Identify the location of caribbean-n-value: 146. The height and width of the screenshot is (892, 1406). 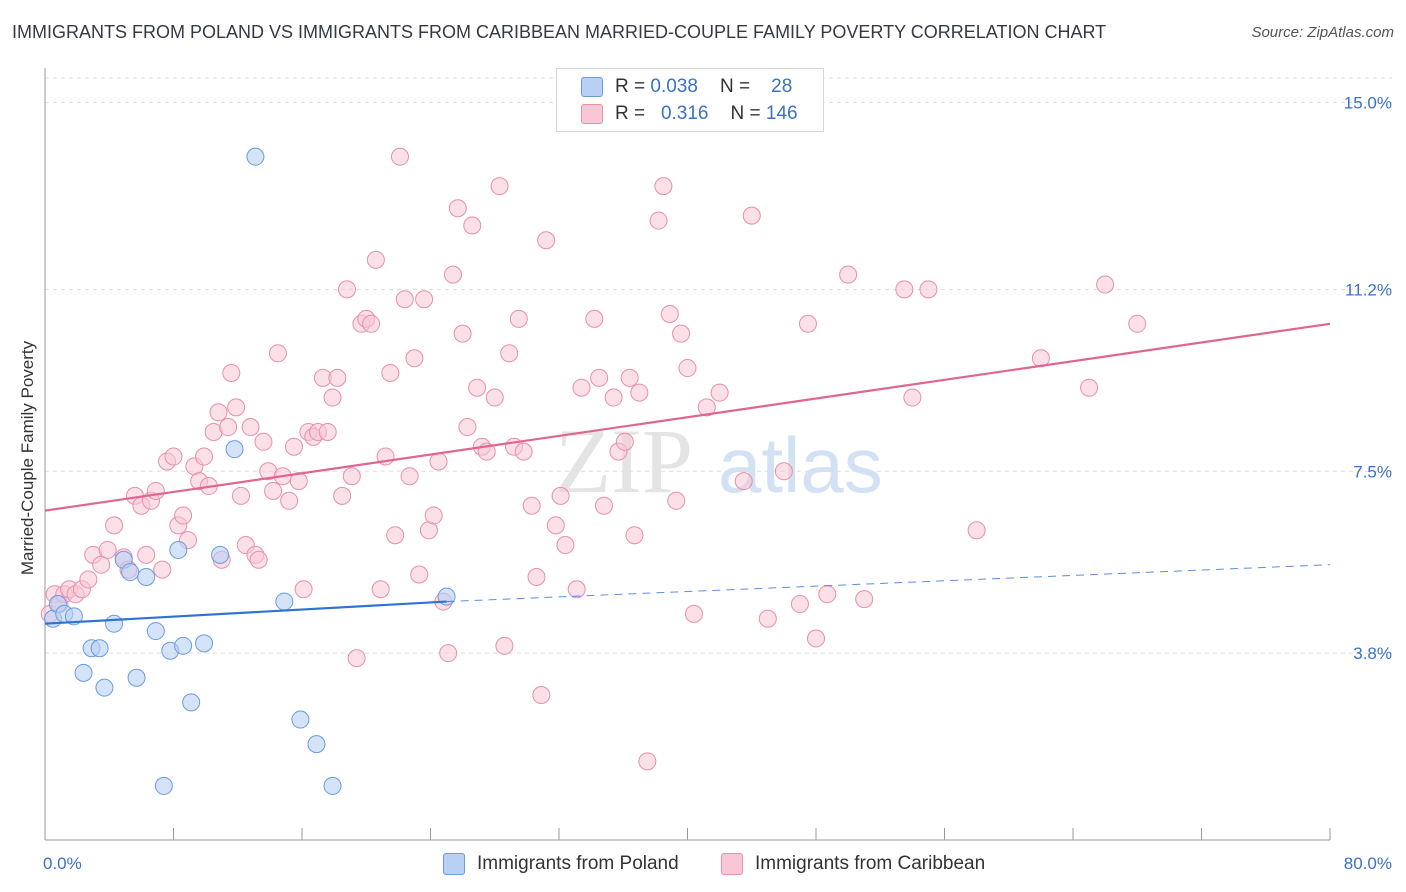
(781, 113).